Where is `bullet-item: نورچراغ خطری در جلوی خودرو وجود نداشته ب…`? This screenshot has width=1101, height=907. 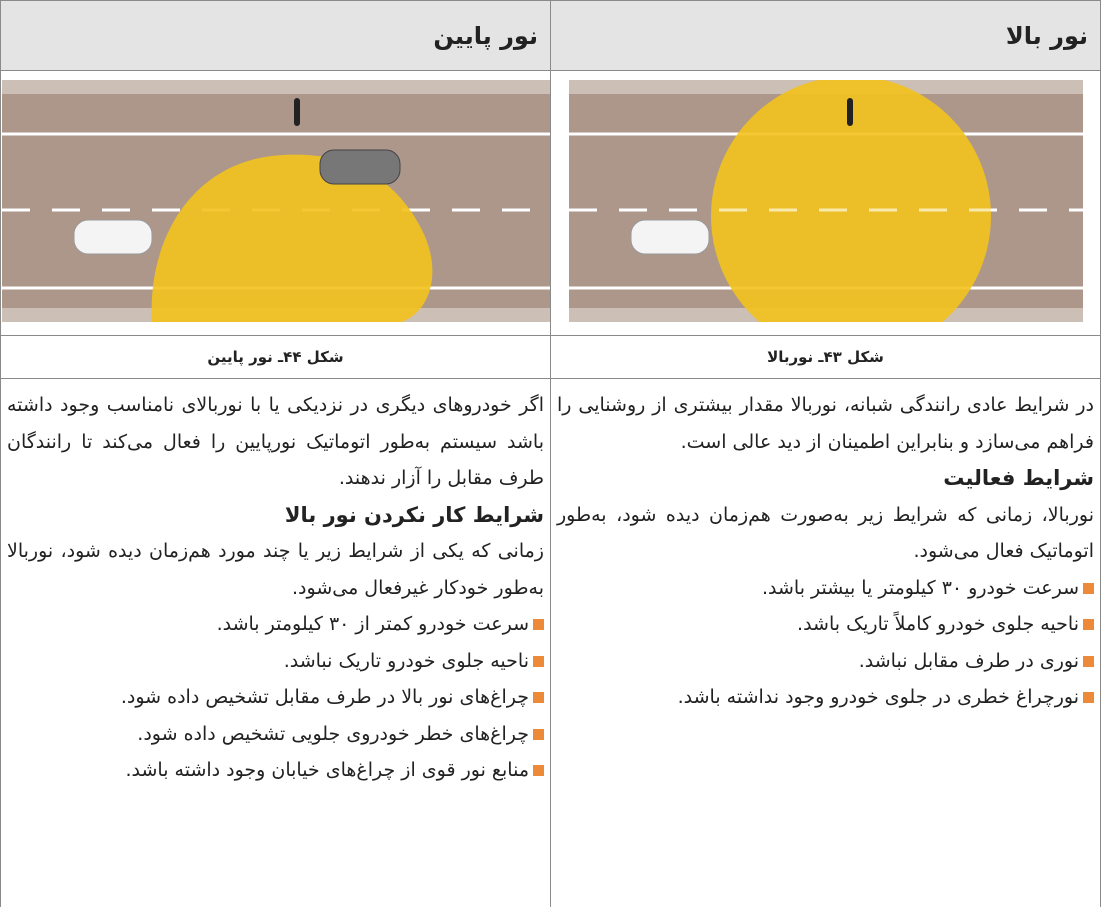
bullet-item: نورچراغ خطری در جلوی خودرو وجود نداشته ب… is located at coordinates (825, 697).